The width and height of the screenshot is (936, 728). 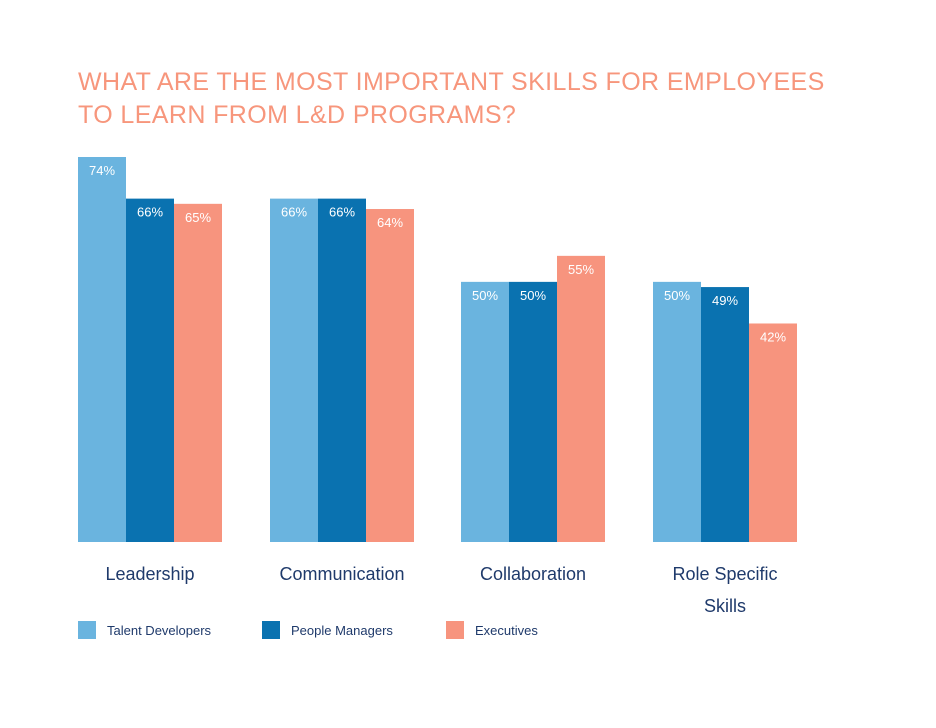 I want to click on category-label-leadership: Leadership, so click(x=149, y=574).